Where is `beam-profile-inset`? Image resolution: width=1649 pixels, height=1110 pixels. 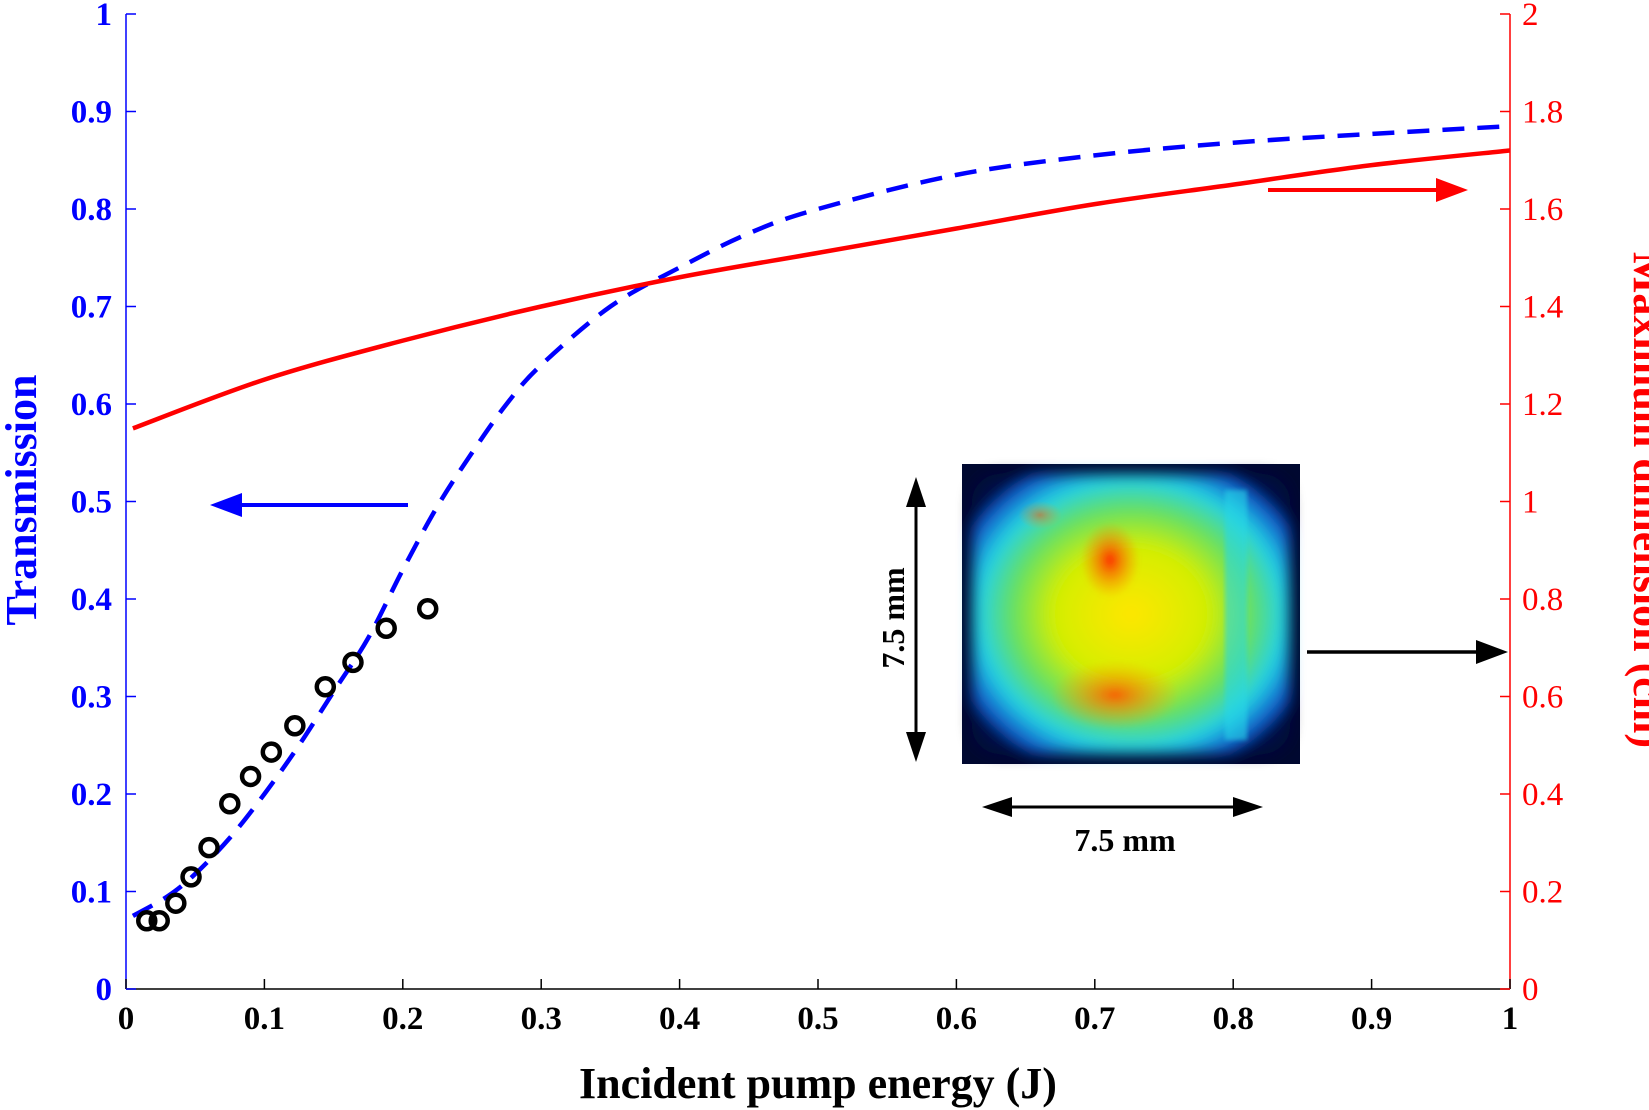
beam-profile-inset is located at coordinates (1131, 614).